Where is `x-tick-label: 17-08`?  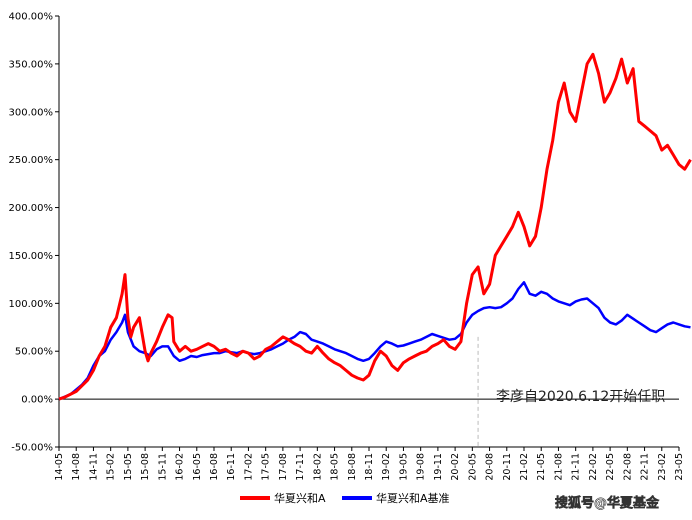 x-tick-label: 17-08 is located at coordinates (283, 467).